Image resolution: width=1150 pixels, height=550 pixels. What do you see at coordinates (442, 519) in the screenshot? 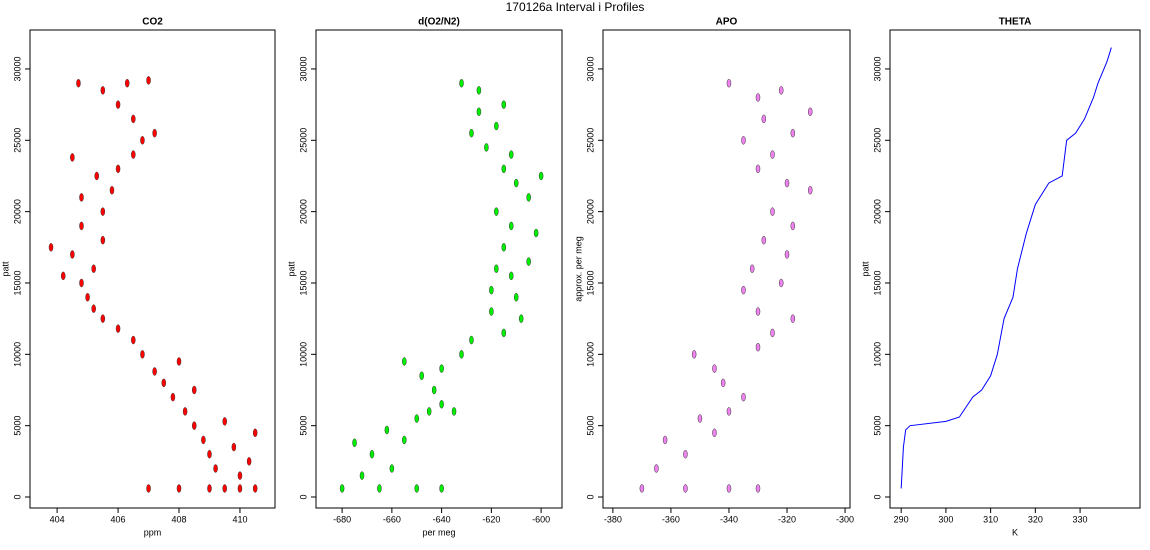
I see `x-tick-label: -640` at bounding box center [442, 519].